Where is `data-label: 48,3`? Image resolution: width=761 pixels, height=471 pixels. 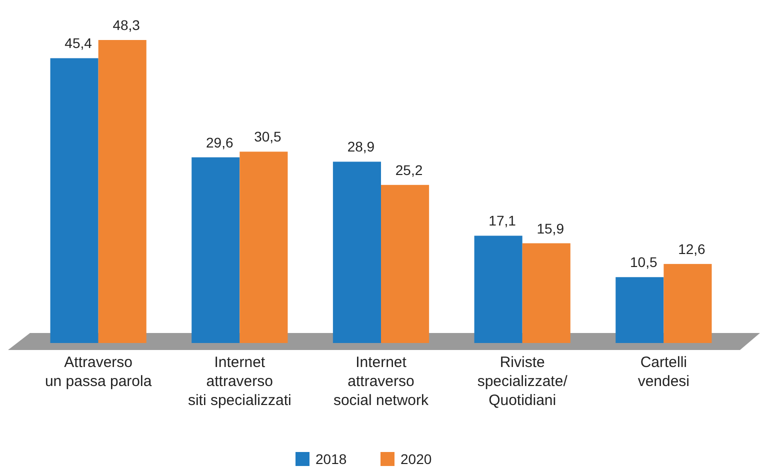 data-label: 48,3 is located at coordinates (126, 25).